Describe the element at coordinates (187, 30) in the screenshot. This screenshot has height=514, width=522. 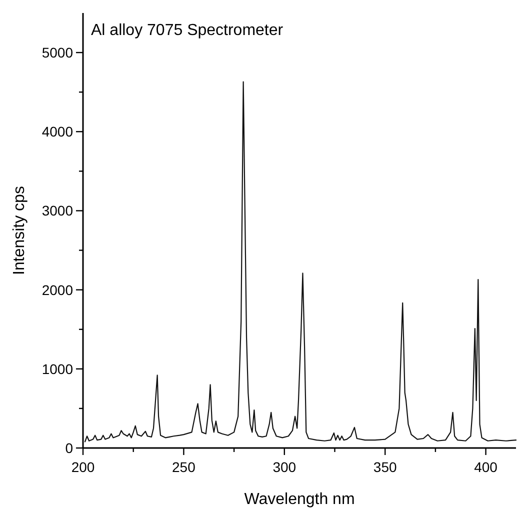
I see `text: Al alloy 7075 Spectrometer` at that location.